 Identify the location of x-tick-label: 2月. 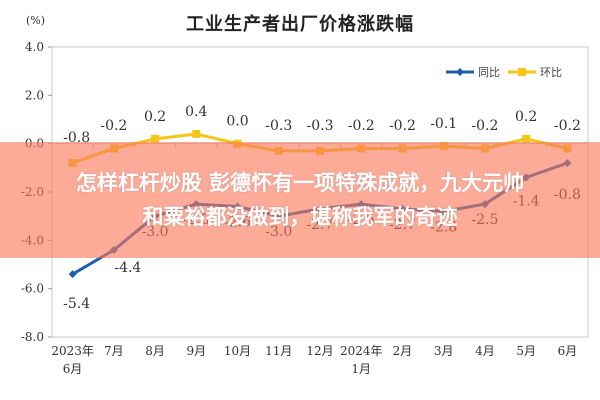
(403, 351).